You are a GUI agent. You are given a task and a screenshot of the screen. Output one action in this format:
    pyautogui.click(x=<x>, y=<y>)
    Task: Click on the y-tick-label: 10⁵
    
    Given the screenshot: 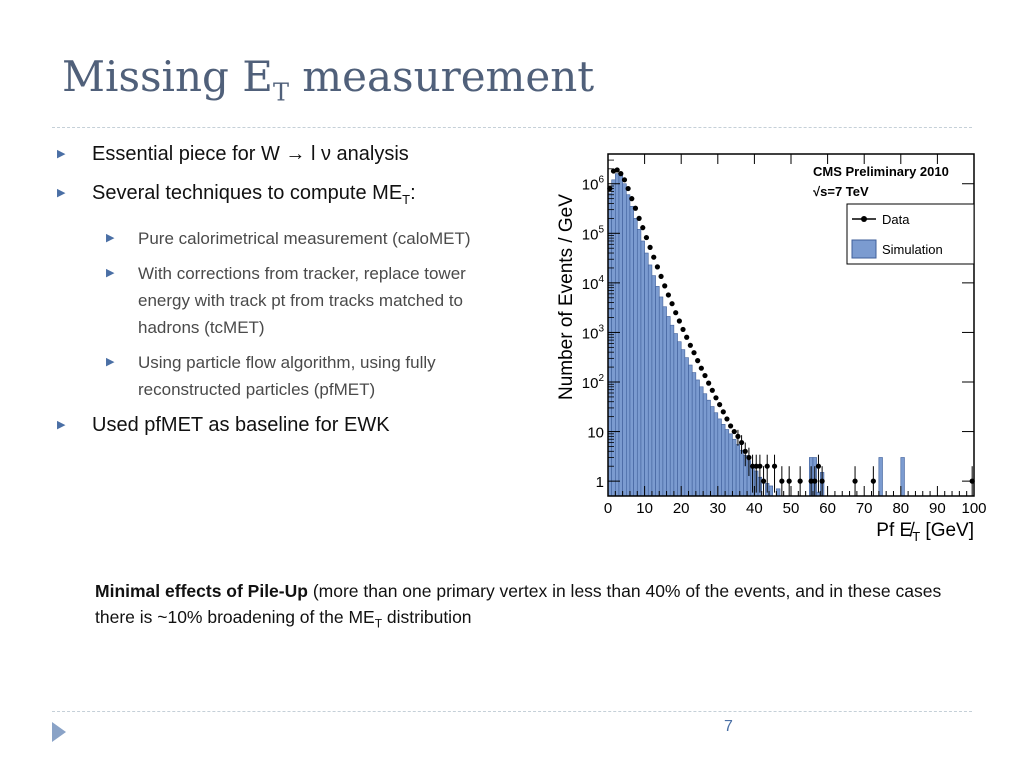 What is the action you would take?
    pyautogui.click(x=593, y=233)
    